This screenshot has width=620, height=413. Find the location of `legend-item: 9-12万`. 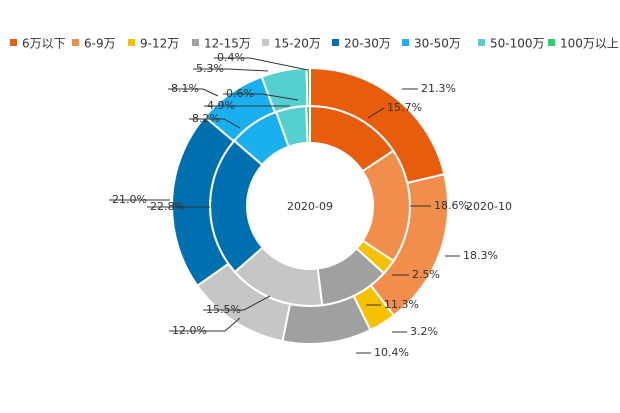

legend-item: 9-12万 is located at coordinates (153, 44).